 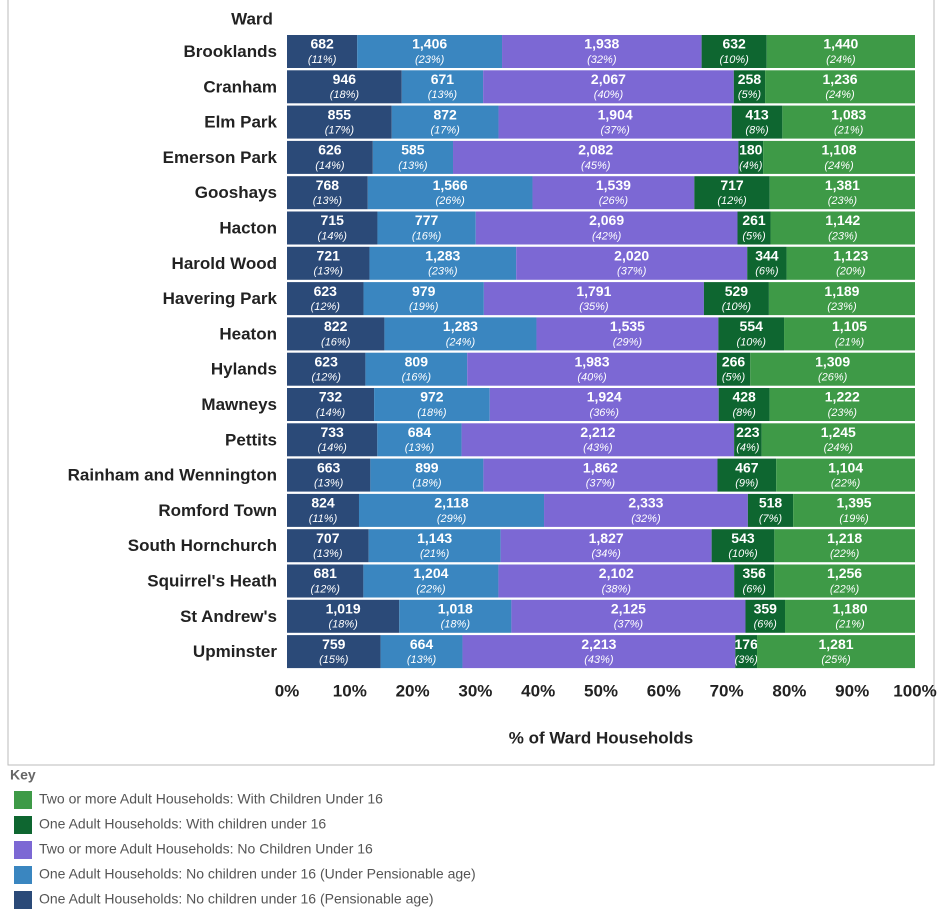 I want to click on y-tick-label: Havering Park, so click(x=220, y=298).